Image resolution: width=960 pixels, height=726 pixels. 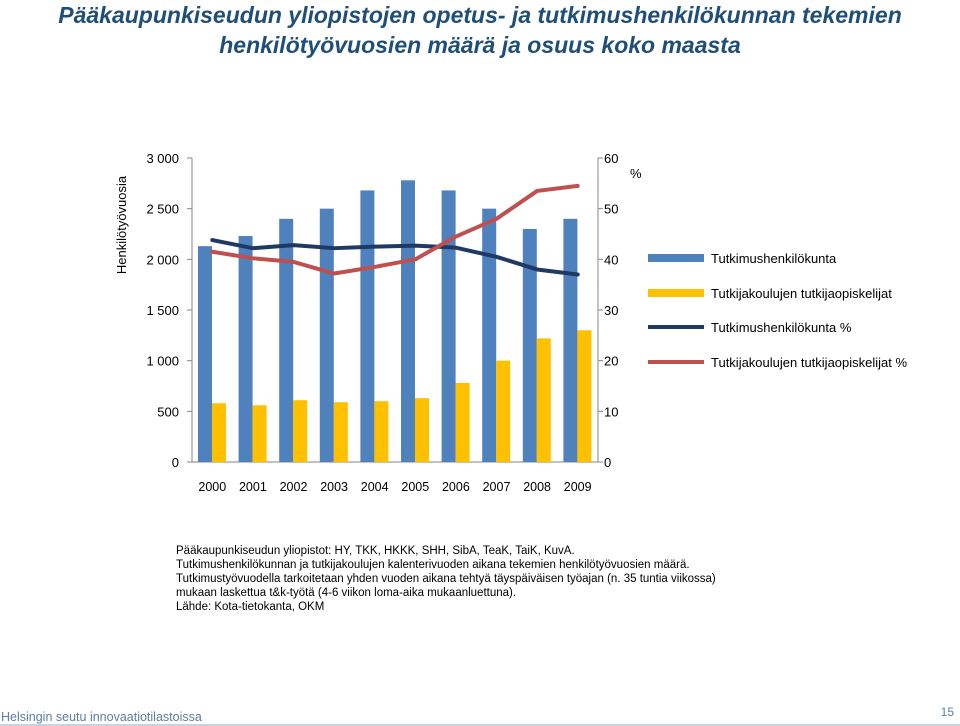 I want to click on y-right-tick-label: 0, so click(x=607, y=462).